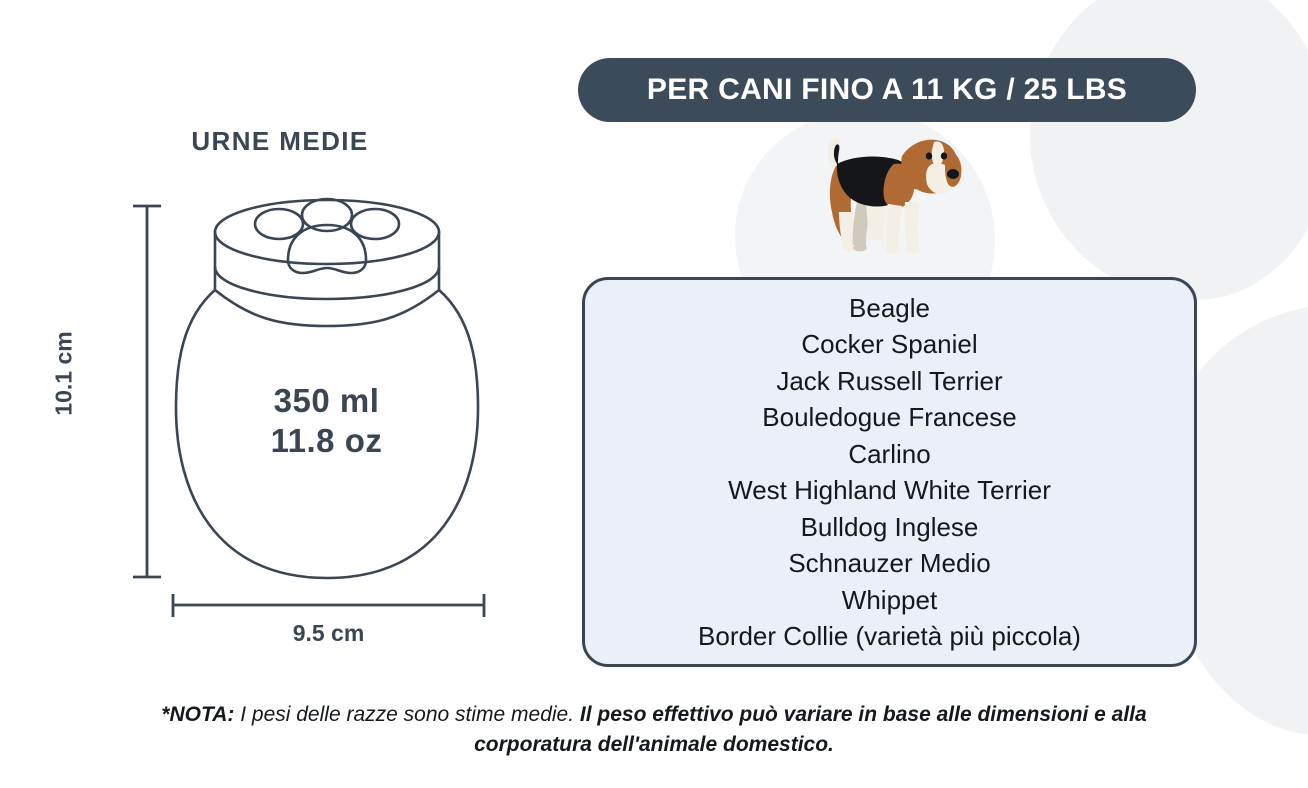  I want to click on breed-item: Schnauzer Medio, so click(889, 563).